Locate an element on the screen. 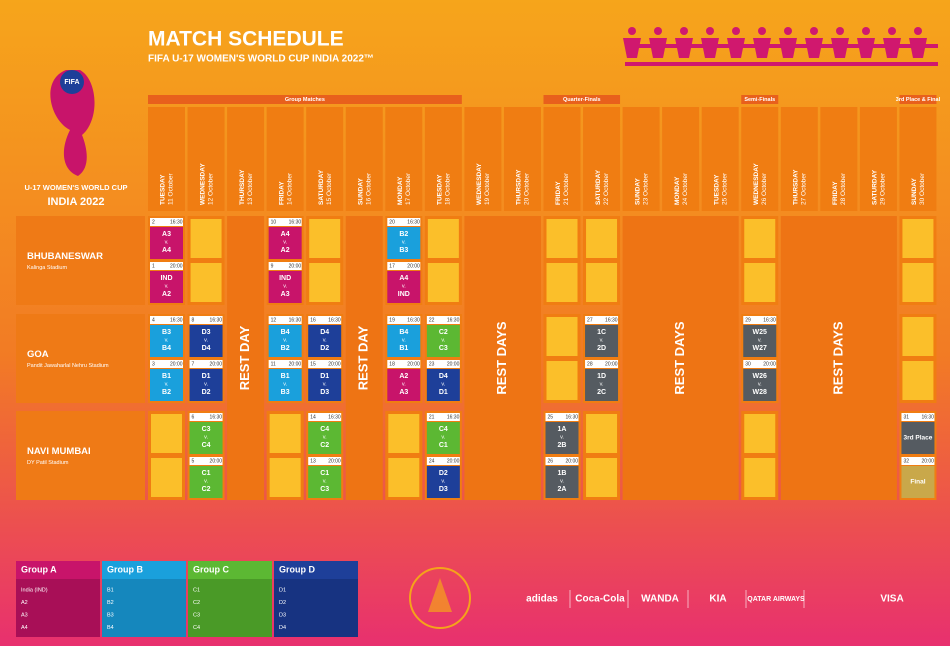 The height and width of the screenshot is (646, 950). team-home: B2 is located at coordinates (403, 234).